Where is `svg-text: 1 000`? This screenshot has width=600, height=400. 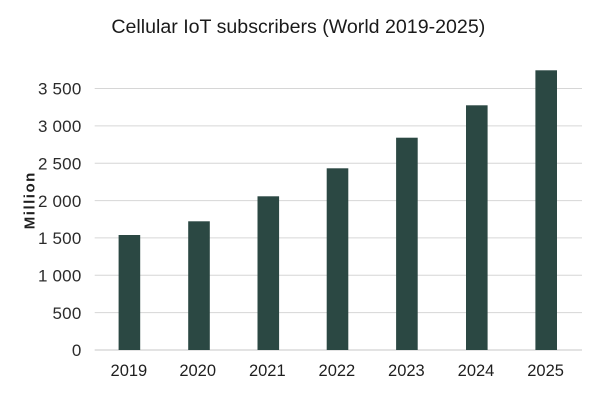
svg-text: 1 000 is located at coordinates (60, 276).